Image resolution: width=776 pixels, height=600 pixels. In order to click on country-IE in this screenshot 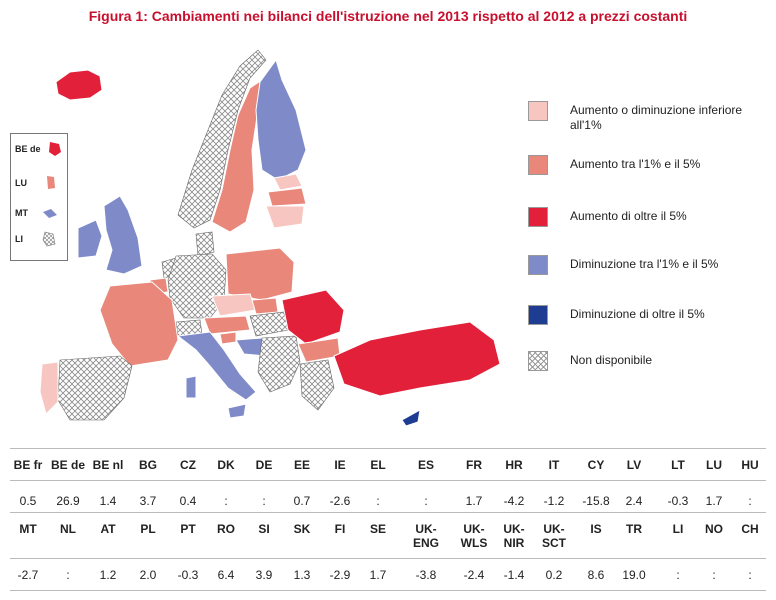, I will do `click(90, 239)`.